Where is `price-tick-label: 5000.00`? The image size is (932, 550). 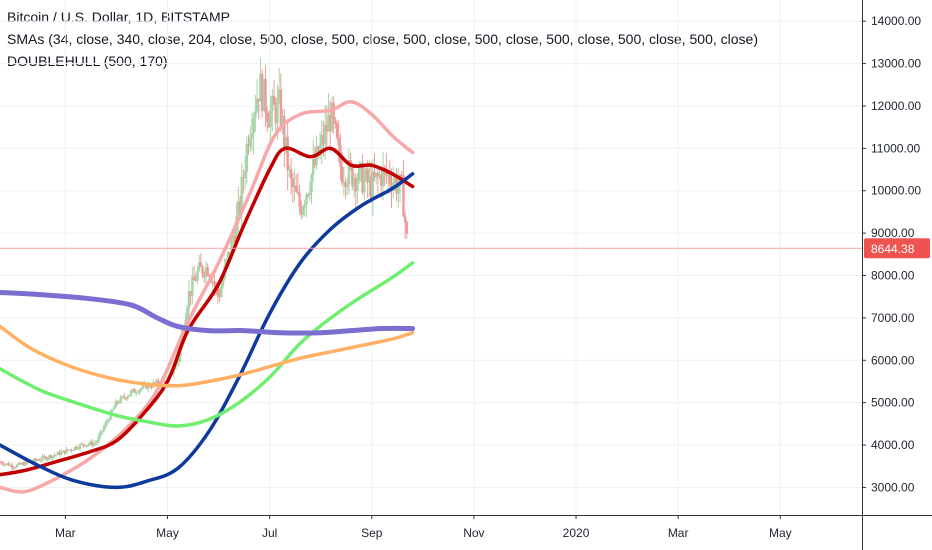 price-tick-label: 5000.00 is located at coordinates (893, 403).